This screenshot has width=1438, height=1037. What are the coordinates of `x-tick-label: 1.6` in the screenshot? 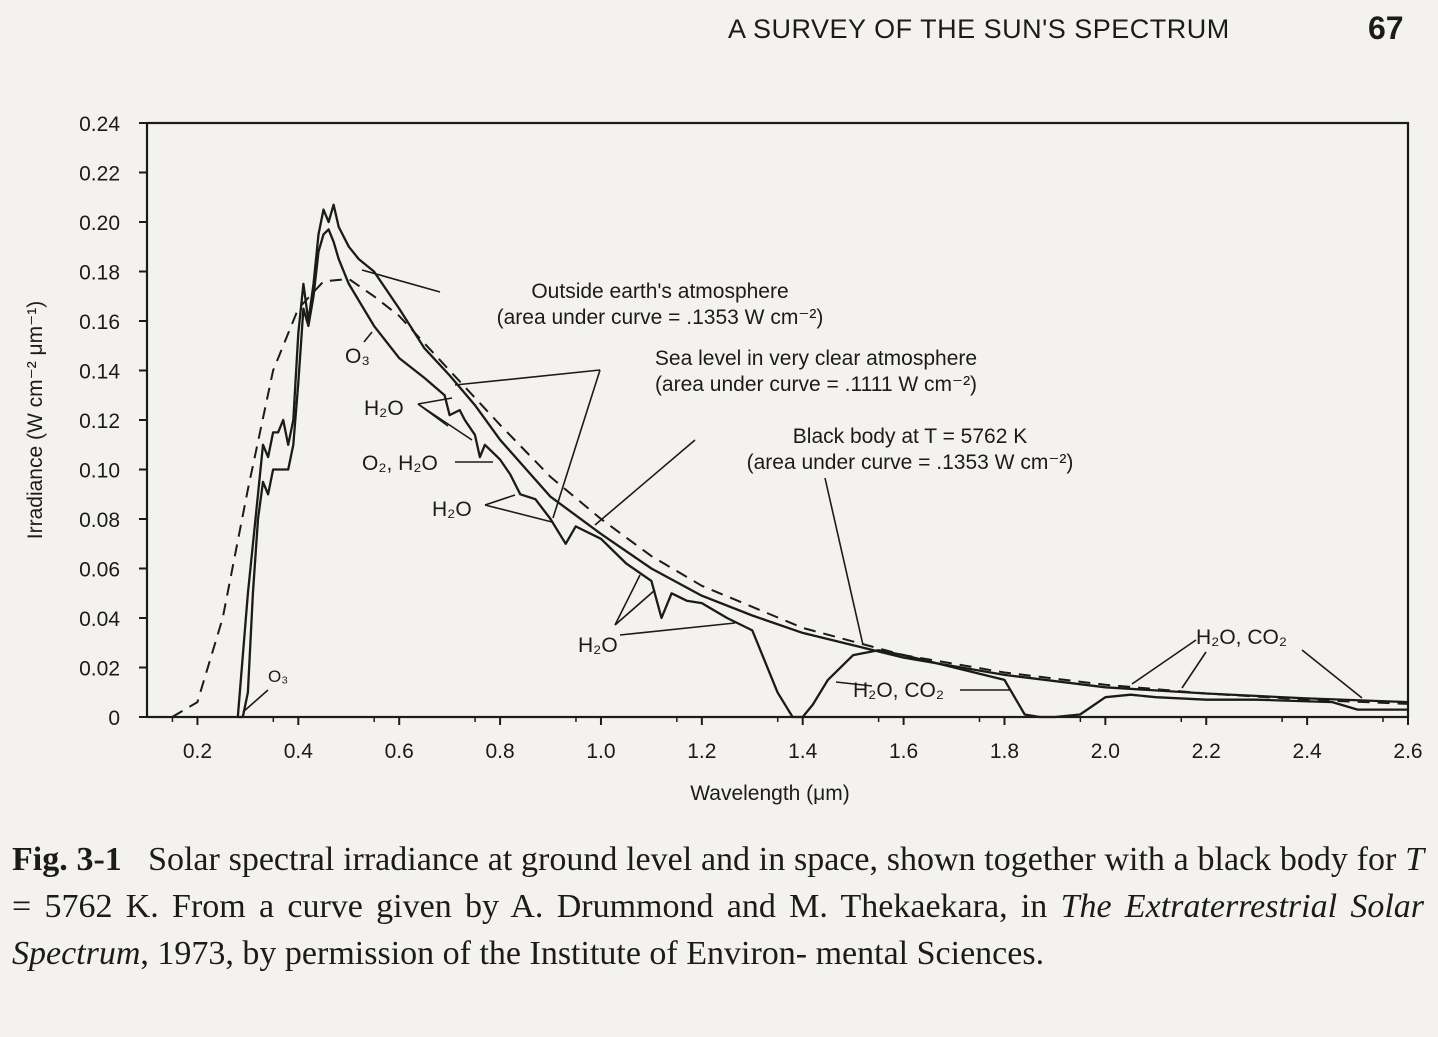 It's located at (903, 751).